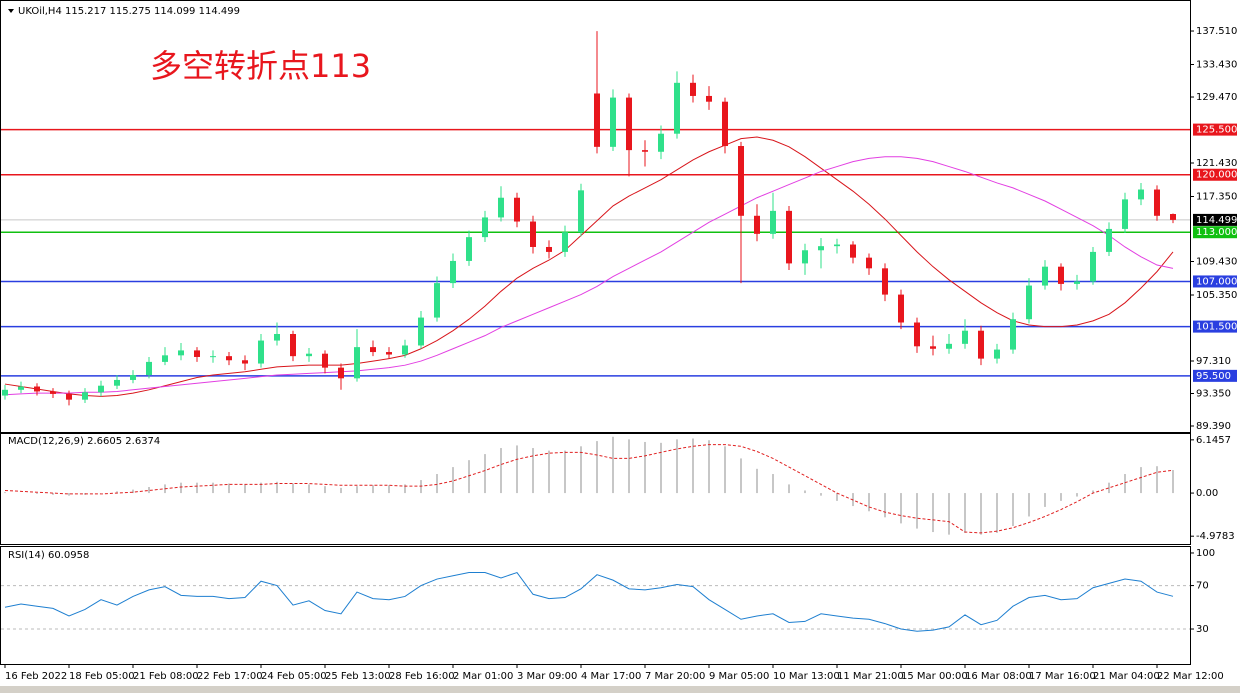 This screenshot has height=693, width=1240. Describe the element at coordinates (1126, 676) in the screenshot. I see `x-tick-label: 21 Mar 04:00` at that location.